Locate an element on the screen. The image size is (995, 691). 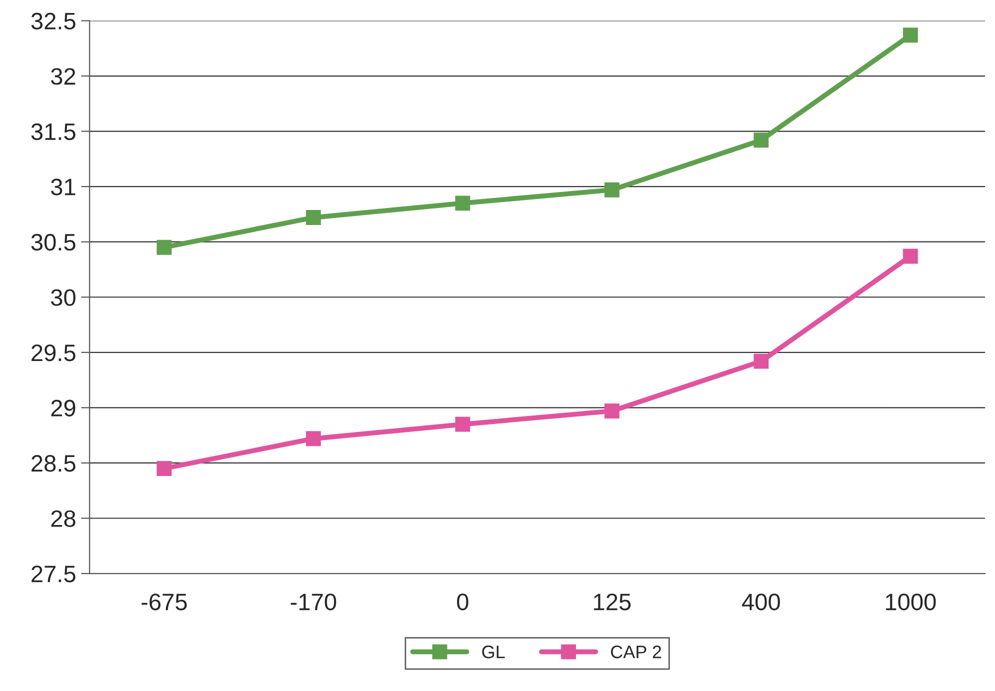
y-tick-label: 32.5 is located at coordinates (53, 21).